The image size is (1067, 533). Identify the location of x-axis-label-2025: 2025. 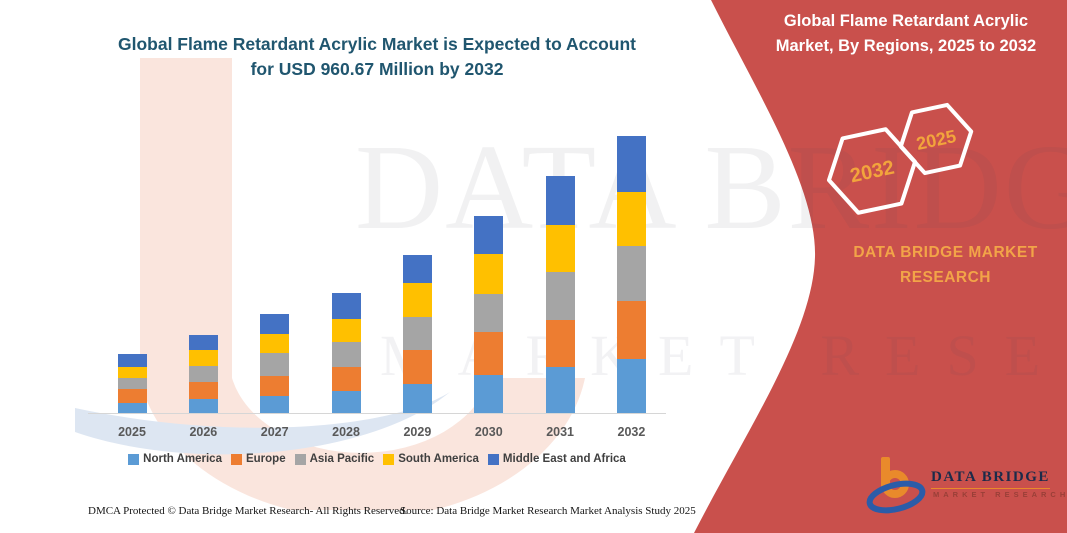
(132, 432).